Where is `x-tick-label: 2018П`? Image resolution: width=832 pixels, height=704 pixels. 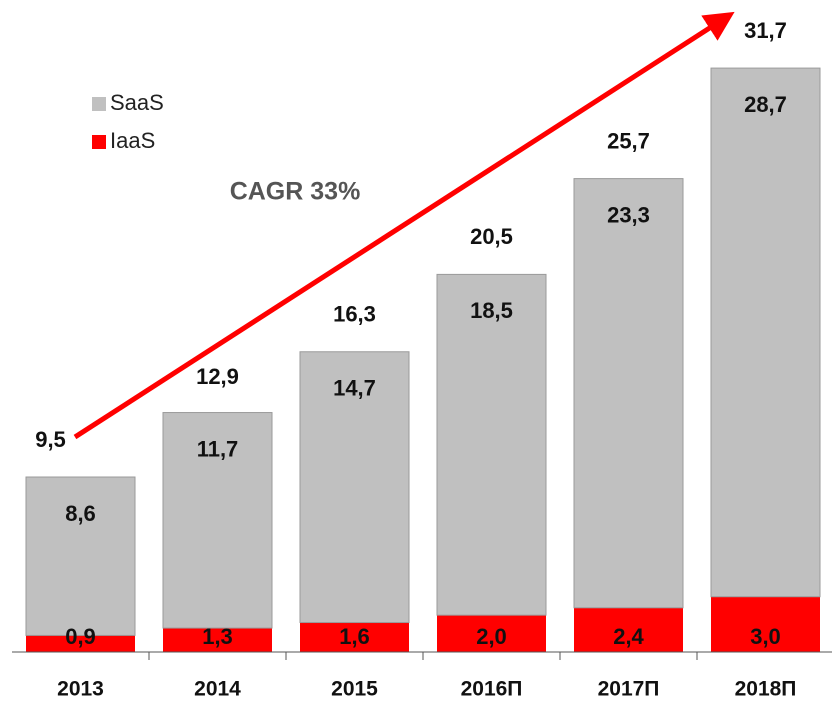
x-tick-label: 2018П is located at coordinates (766, 689).